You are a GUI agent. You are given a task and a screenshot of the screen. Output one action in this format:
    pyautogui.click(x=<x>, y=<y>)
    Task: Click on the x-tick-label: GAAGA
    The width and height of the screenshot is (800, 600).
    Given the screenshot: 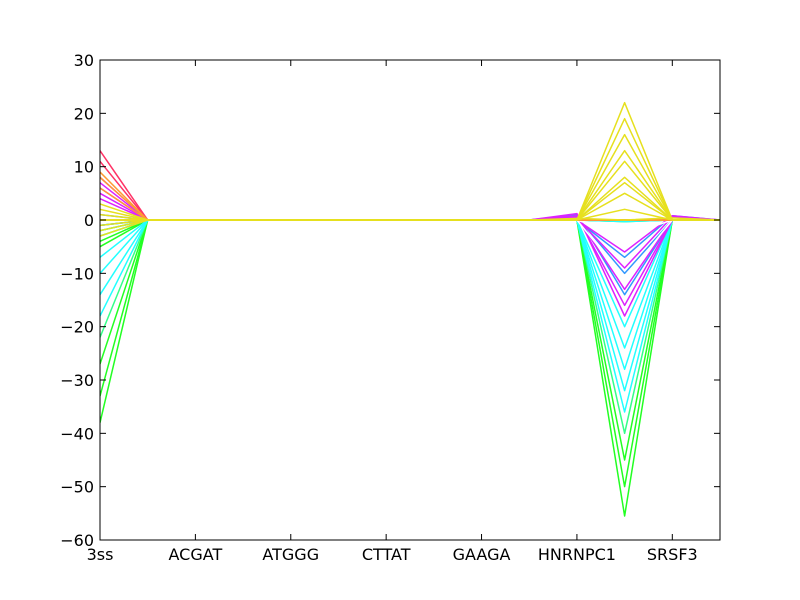 What is the action you would take?
    pyautogui.click(x=482, y=554)
    